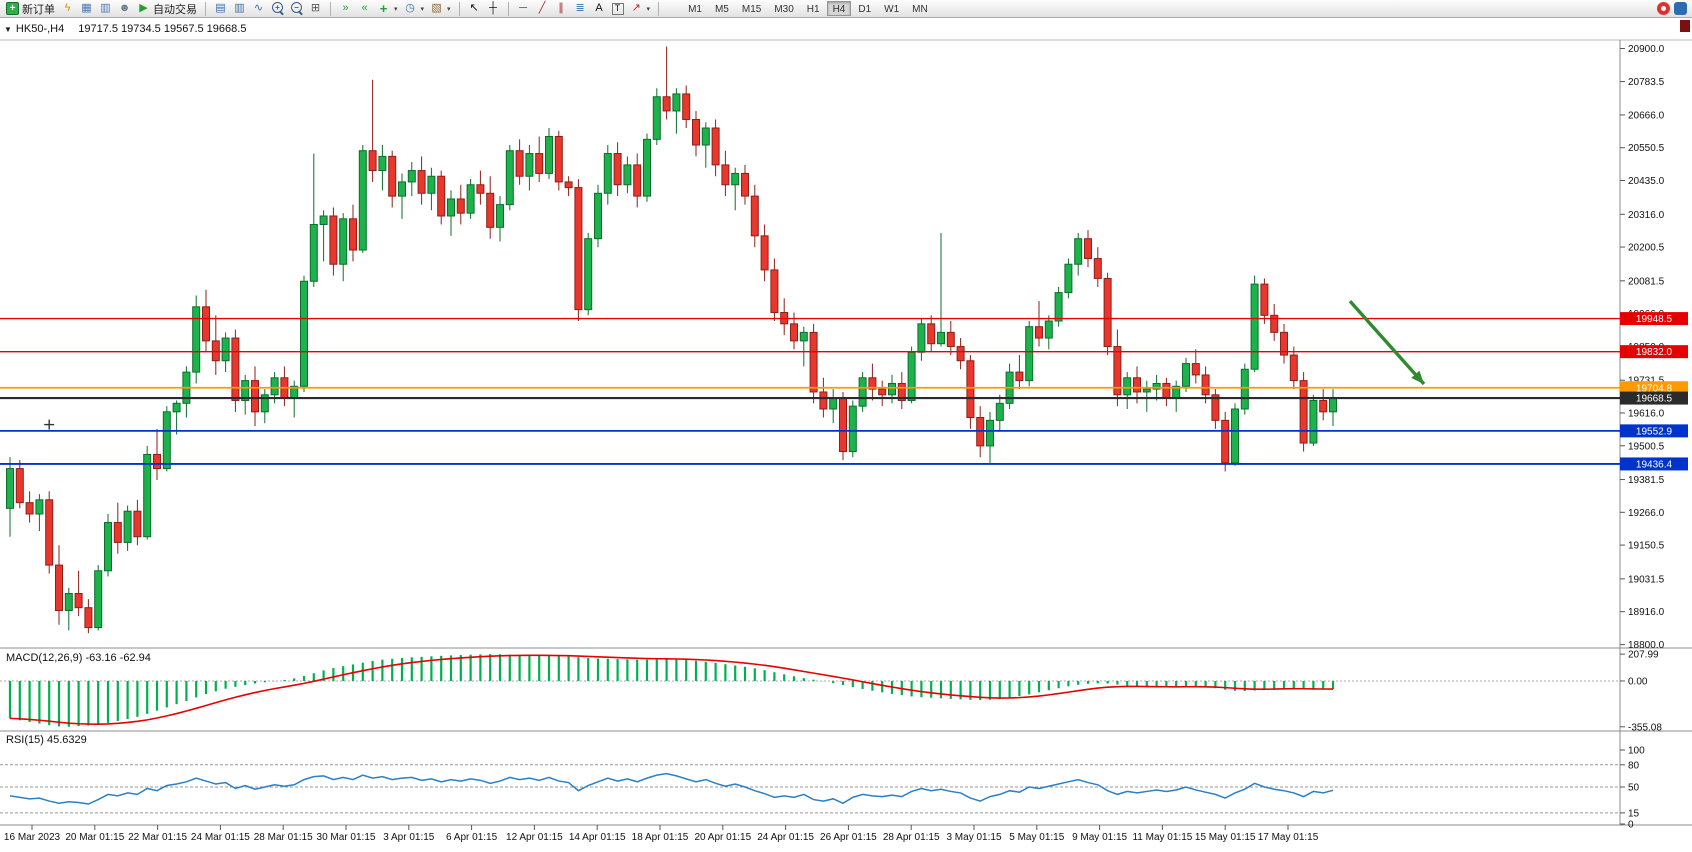  Describe the element at coordinates (277, 9) in the screenshot. I see `zoom-in-button` at that location.